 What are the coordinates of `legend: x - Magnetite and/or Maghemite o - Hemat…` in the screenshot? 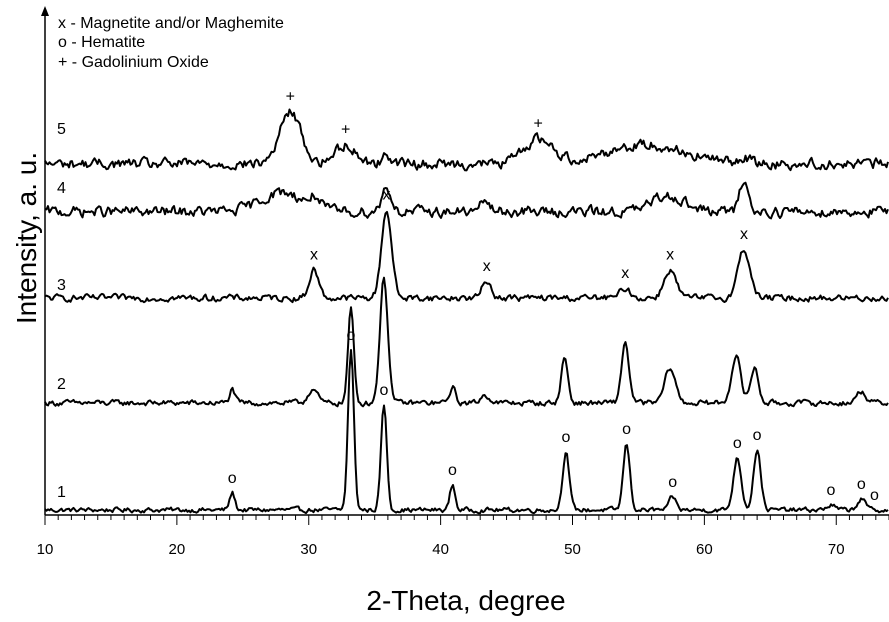 It's located at (171, 43).